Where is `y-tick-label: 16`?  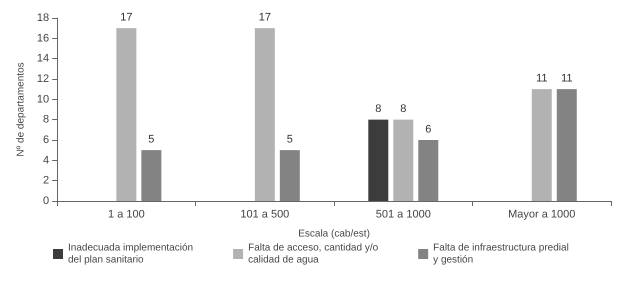
y-tick-label: 16 is located at coordinates (43, 38).